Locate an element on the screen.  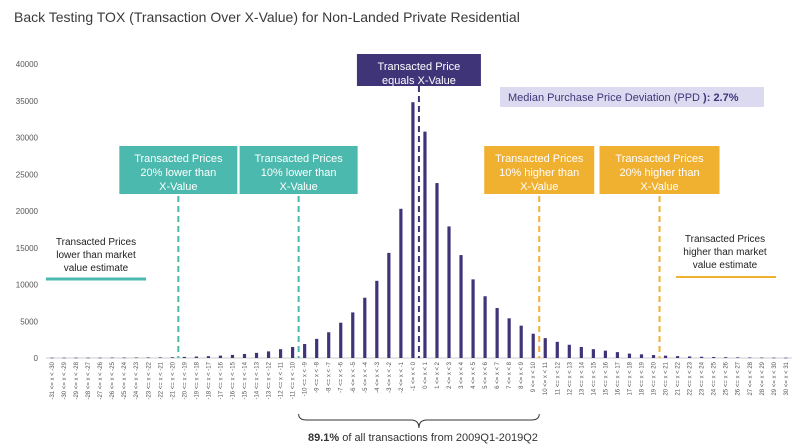
y-tick-label: 30000 is located at coordinates (27, 138).